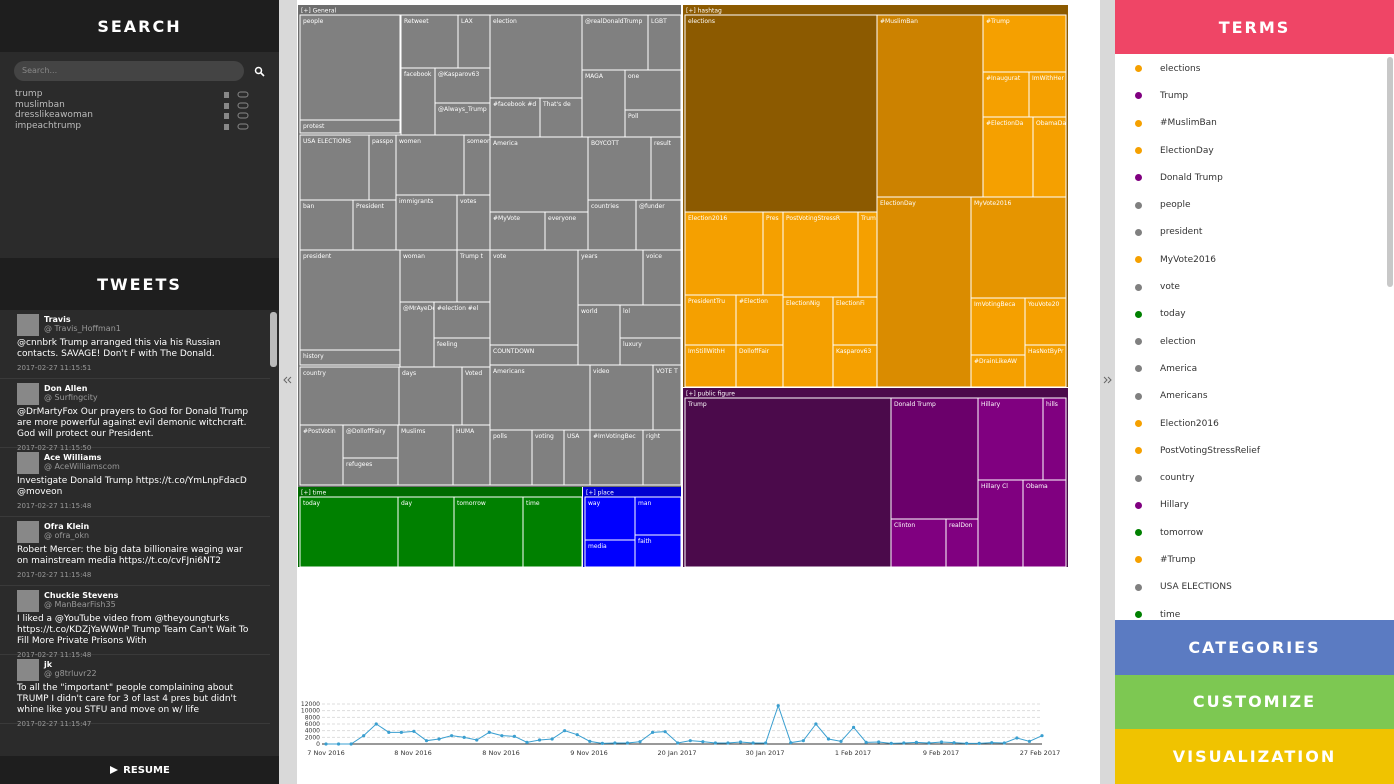 This screenshot has width=1394, height=784. What do you see at coordinates (419, 308) in the screenshot?
I see `cell-label: @MrAyeDe` at bounding box center [419, 308].